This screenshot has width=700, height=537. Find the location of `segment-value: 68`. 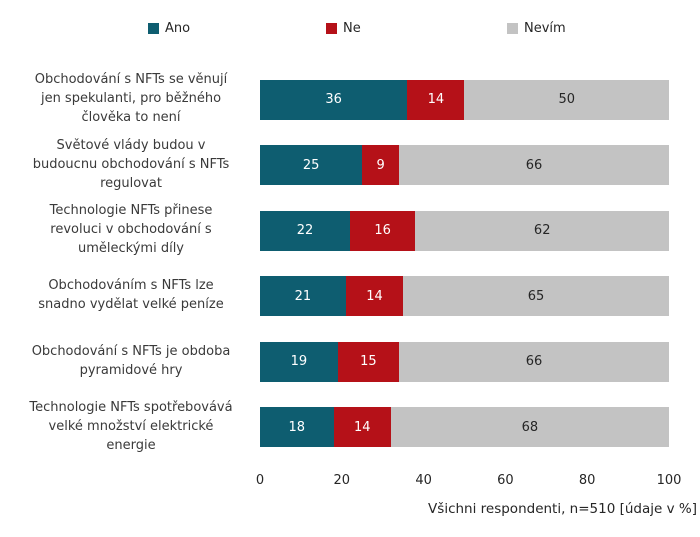

segment-value: 68 is located at coordinates (530, 427).